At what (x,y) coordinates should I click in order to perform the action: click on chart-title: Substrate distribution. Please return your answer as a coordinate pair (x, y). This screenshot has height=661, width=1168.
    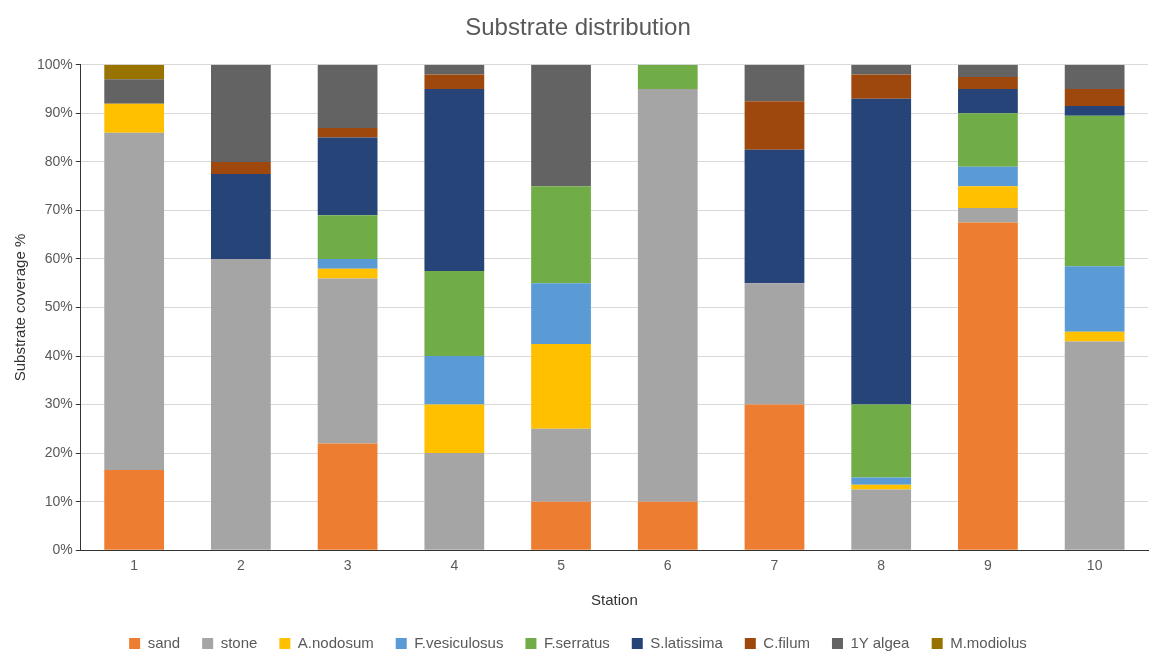
    Looking at the image, I should click on (578, 27).